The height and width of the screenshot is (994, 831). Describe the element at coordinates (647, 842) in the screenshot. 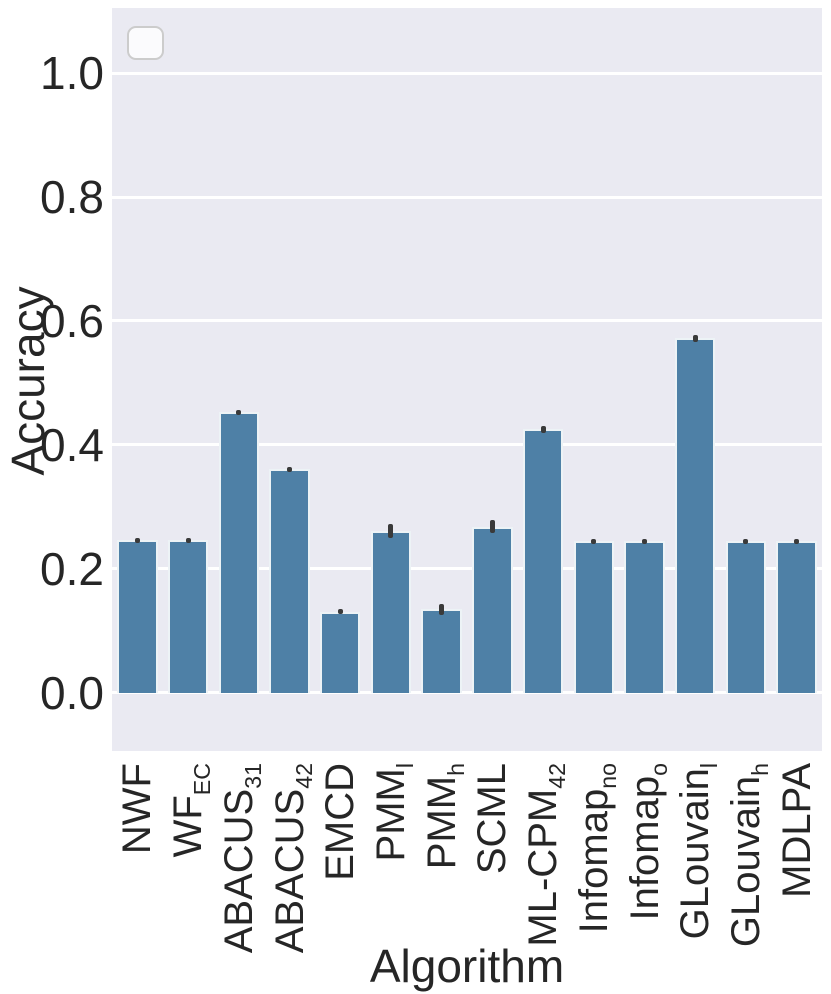

I see `x-tick-label: Infomapo` at that location.